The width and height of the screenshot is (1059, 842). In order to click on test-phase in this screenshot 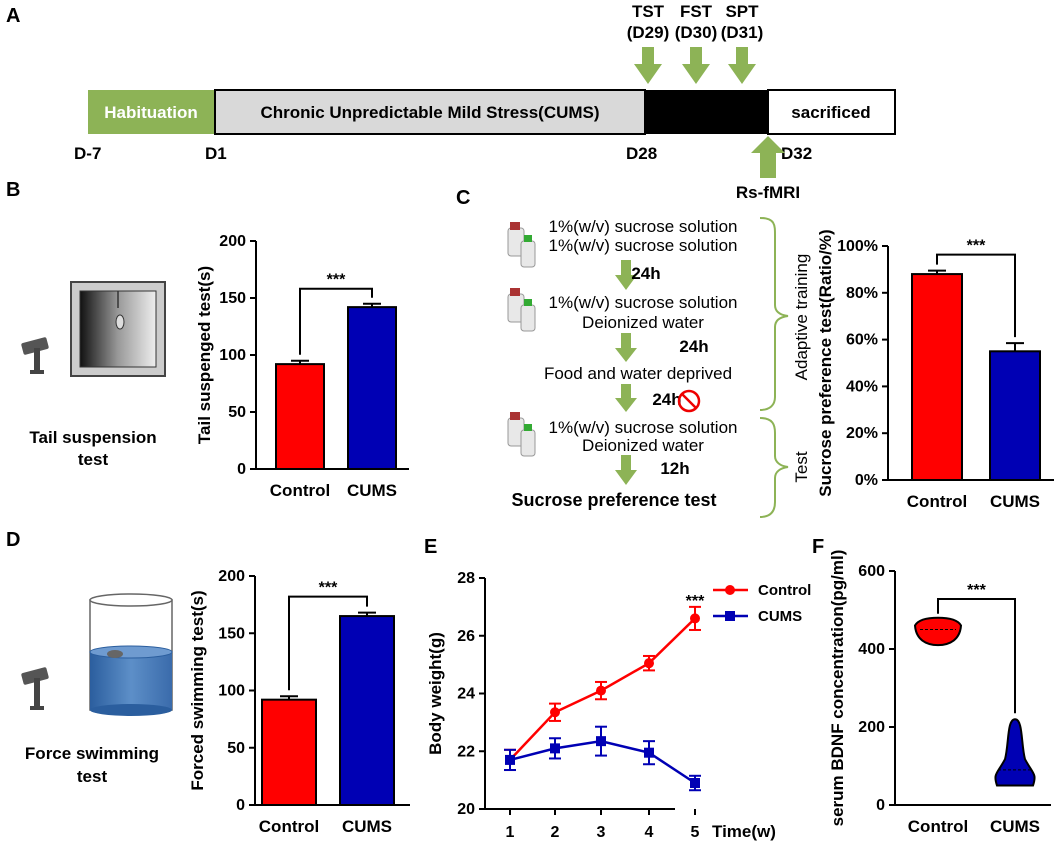, I will do `click(706, 112)`.